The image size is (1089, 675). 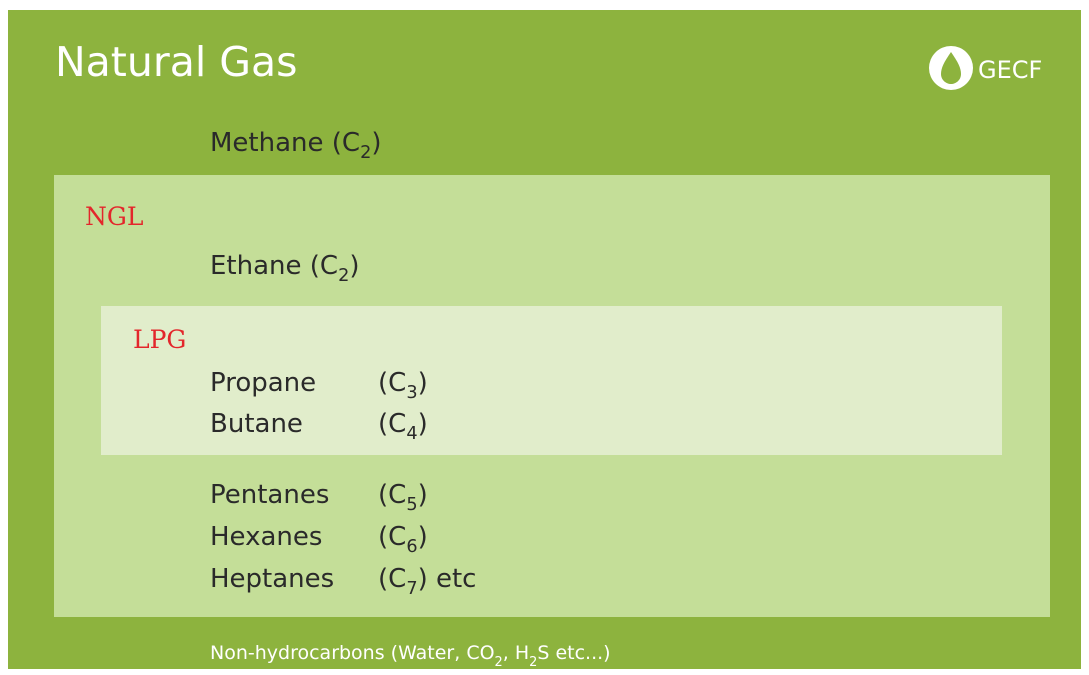 What do you see at coordinates (516, 653) in the screenshot?
I see `text-part: , H` at bounding box center [516, 653].